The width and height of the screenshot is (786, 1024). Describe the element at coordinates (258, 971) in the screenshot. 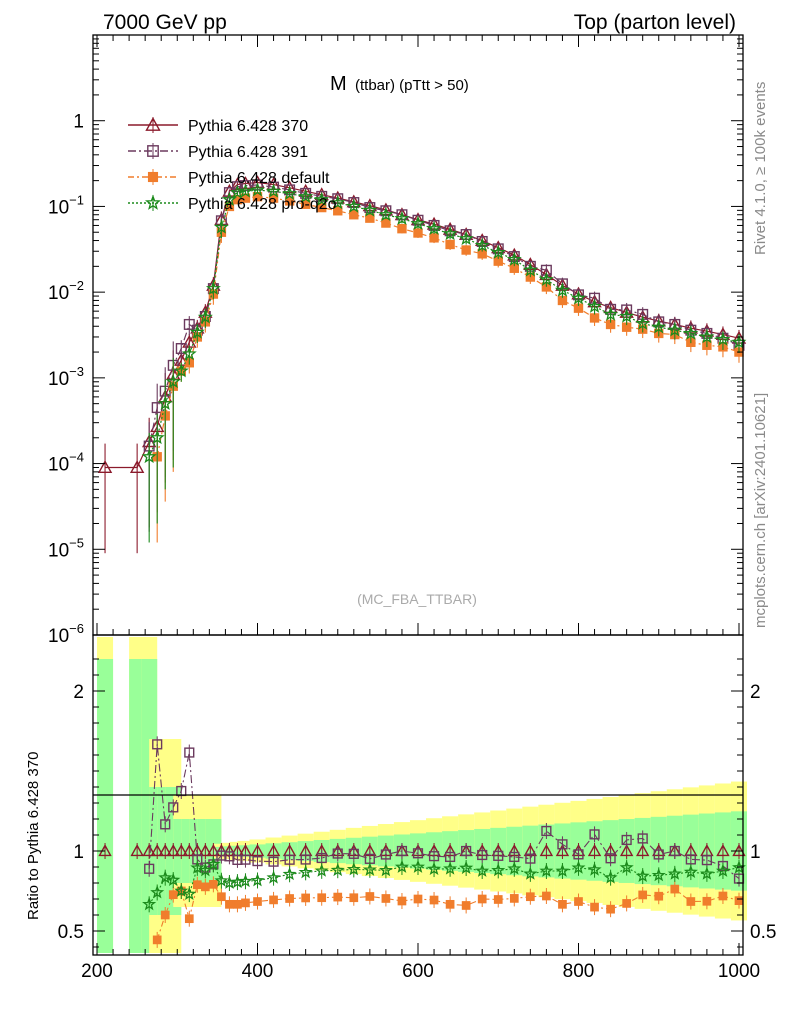

I see `x-tick-label: 400` at that location.